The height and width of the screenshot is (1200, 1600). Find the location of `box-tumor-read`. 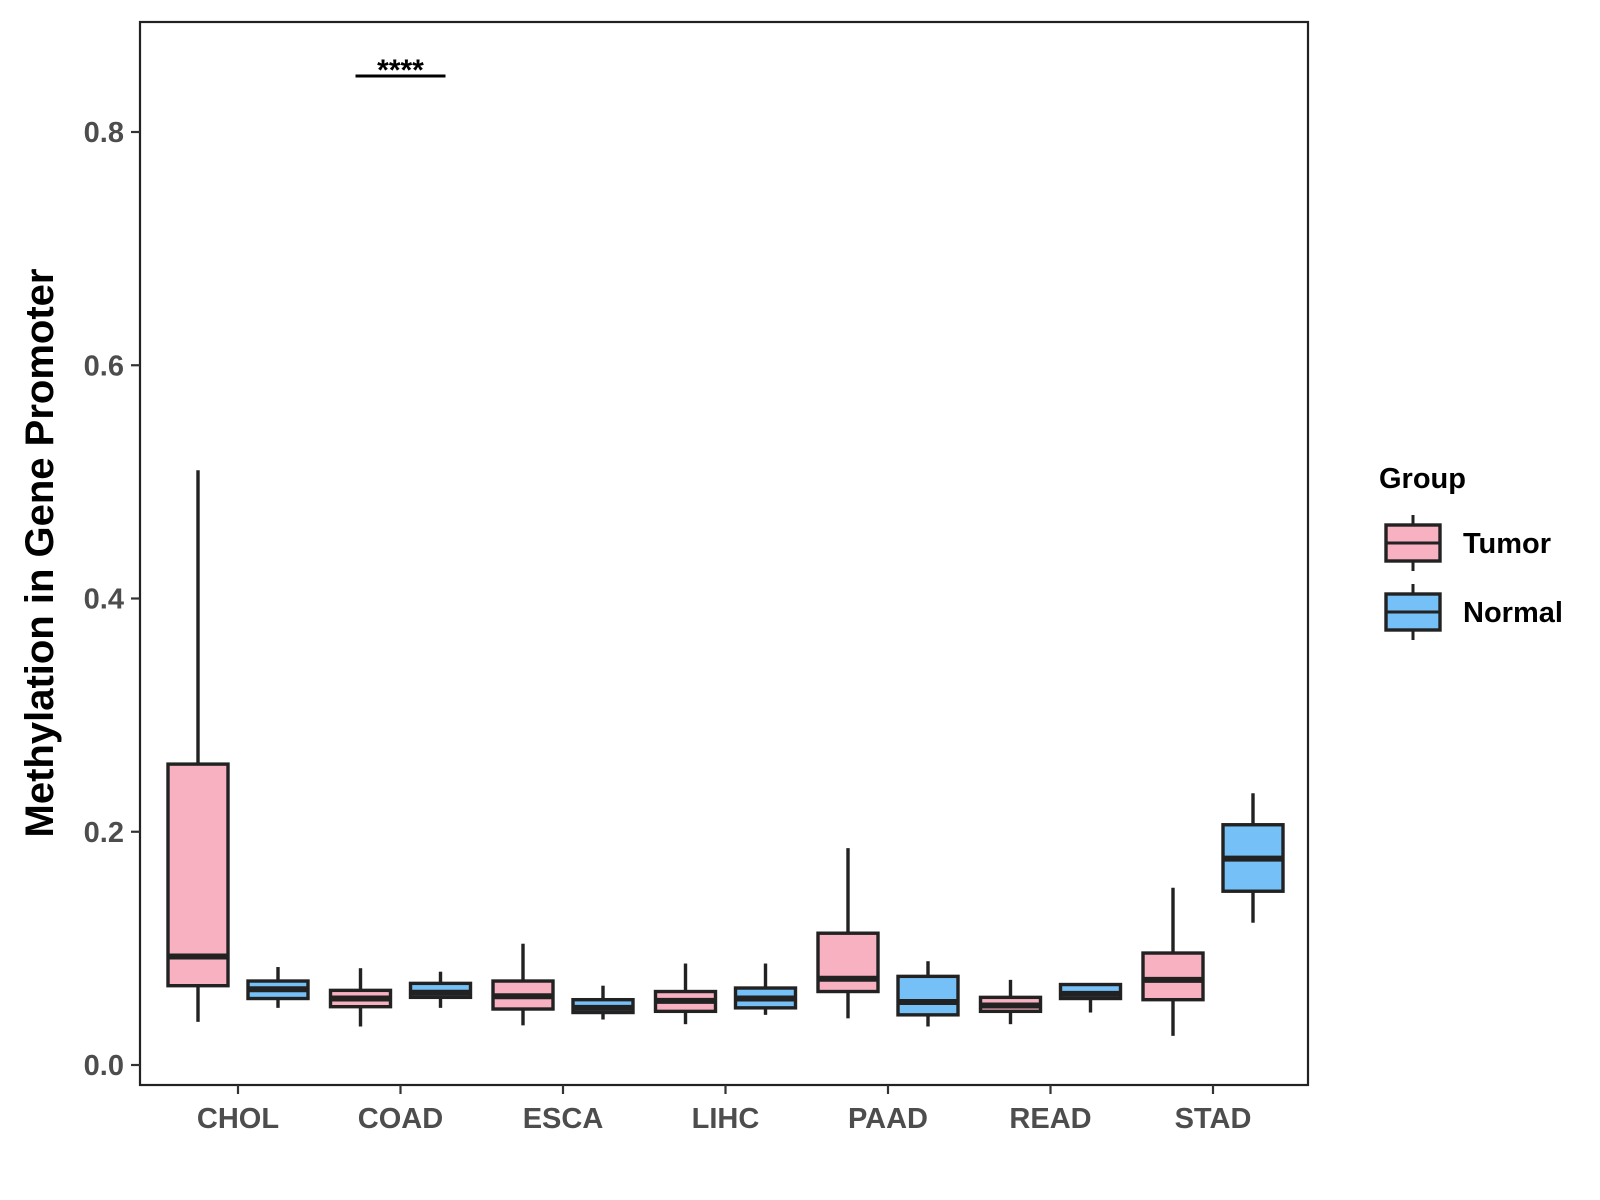

box-tumor-read is located at coordinates (1010, 1002).